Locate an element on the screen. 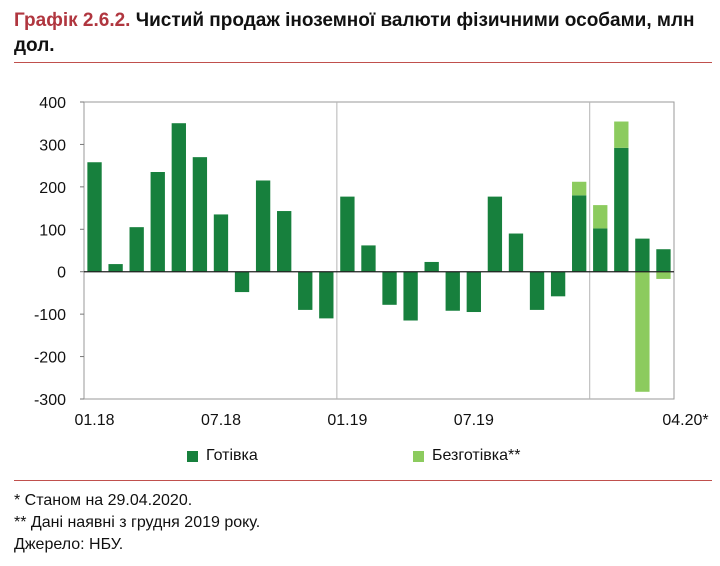 This screenshot has width=720, height=566. legend-label-noncash: Безготівка** is located at coordinates (476, 455).